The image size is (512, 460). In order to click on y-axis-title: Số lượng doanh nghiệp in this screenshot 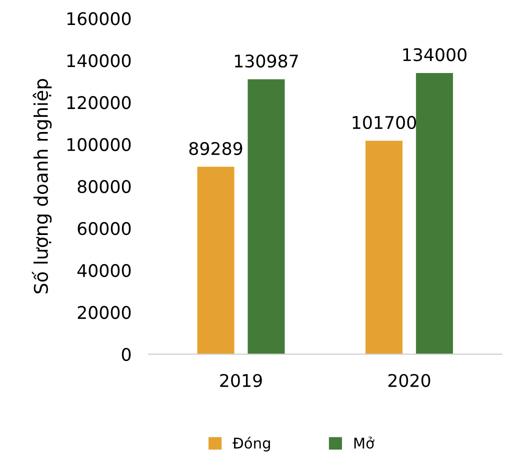, I will do `click(42, 186)`.